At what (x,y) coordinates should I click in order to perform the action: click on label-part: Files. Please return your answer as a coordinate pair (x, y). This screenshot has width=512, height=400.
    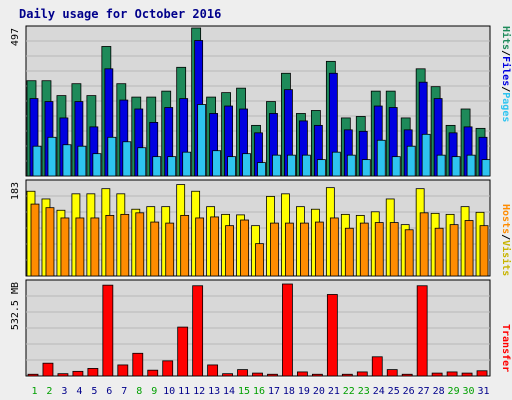
    Looking at the image, I should click on (506, 71).